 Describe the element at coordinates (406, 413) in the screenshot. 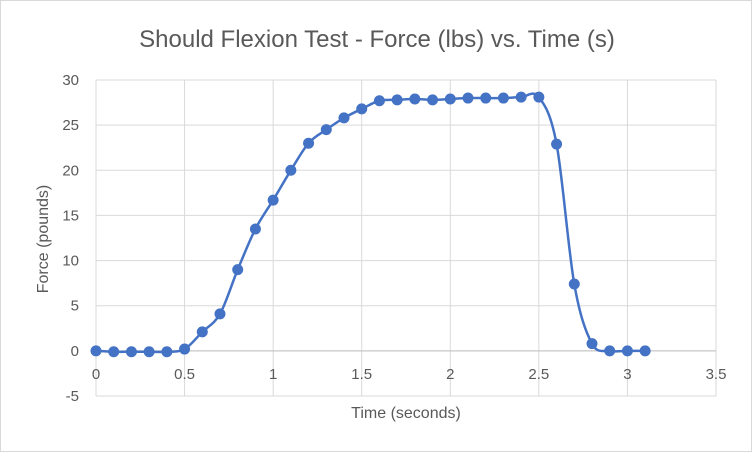

I see `x-axis-label: Time (seconds)` at that location.